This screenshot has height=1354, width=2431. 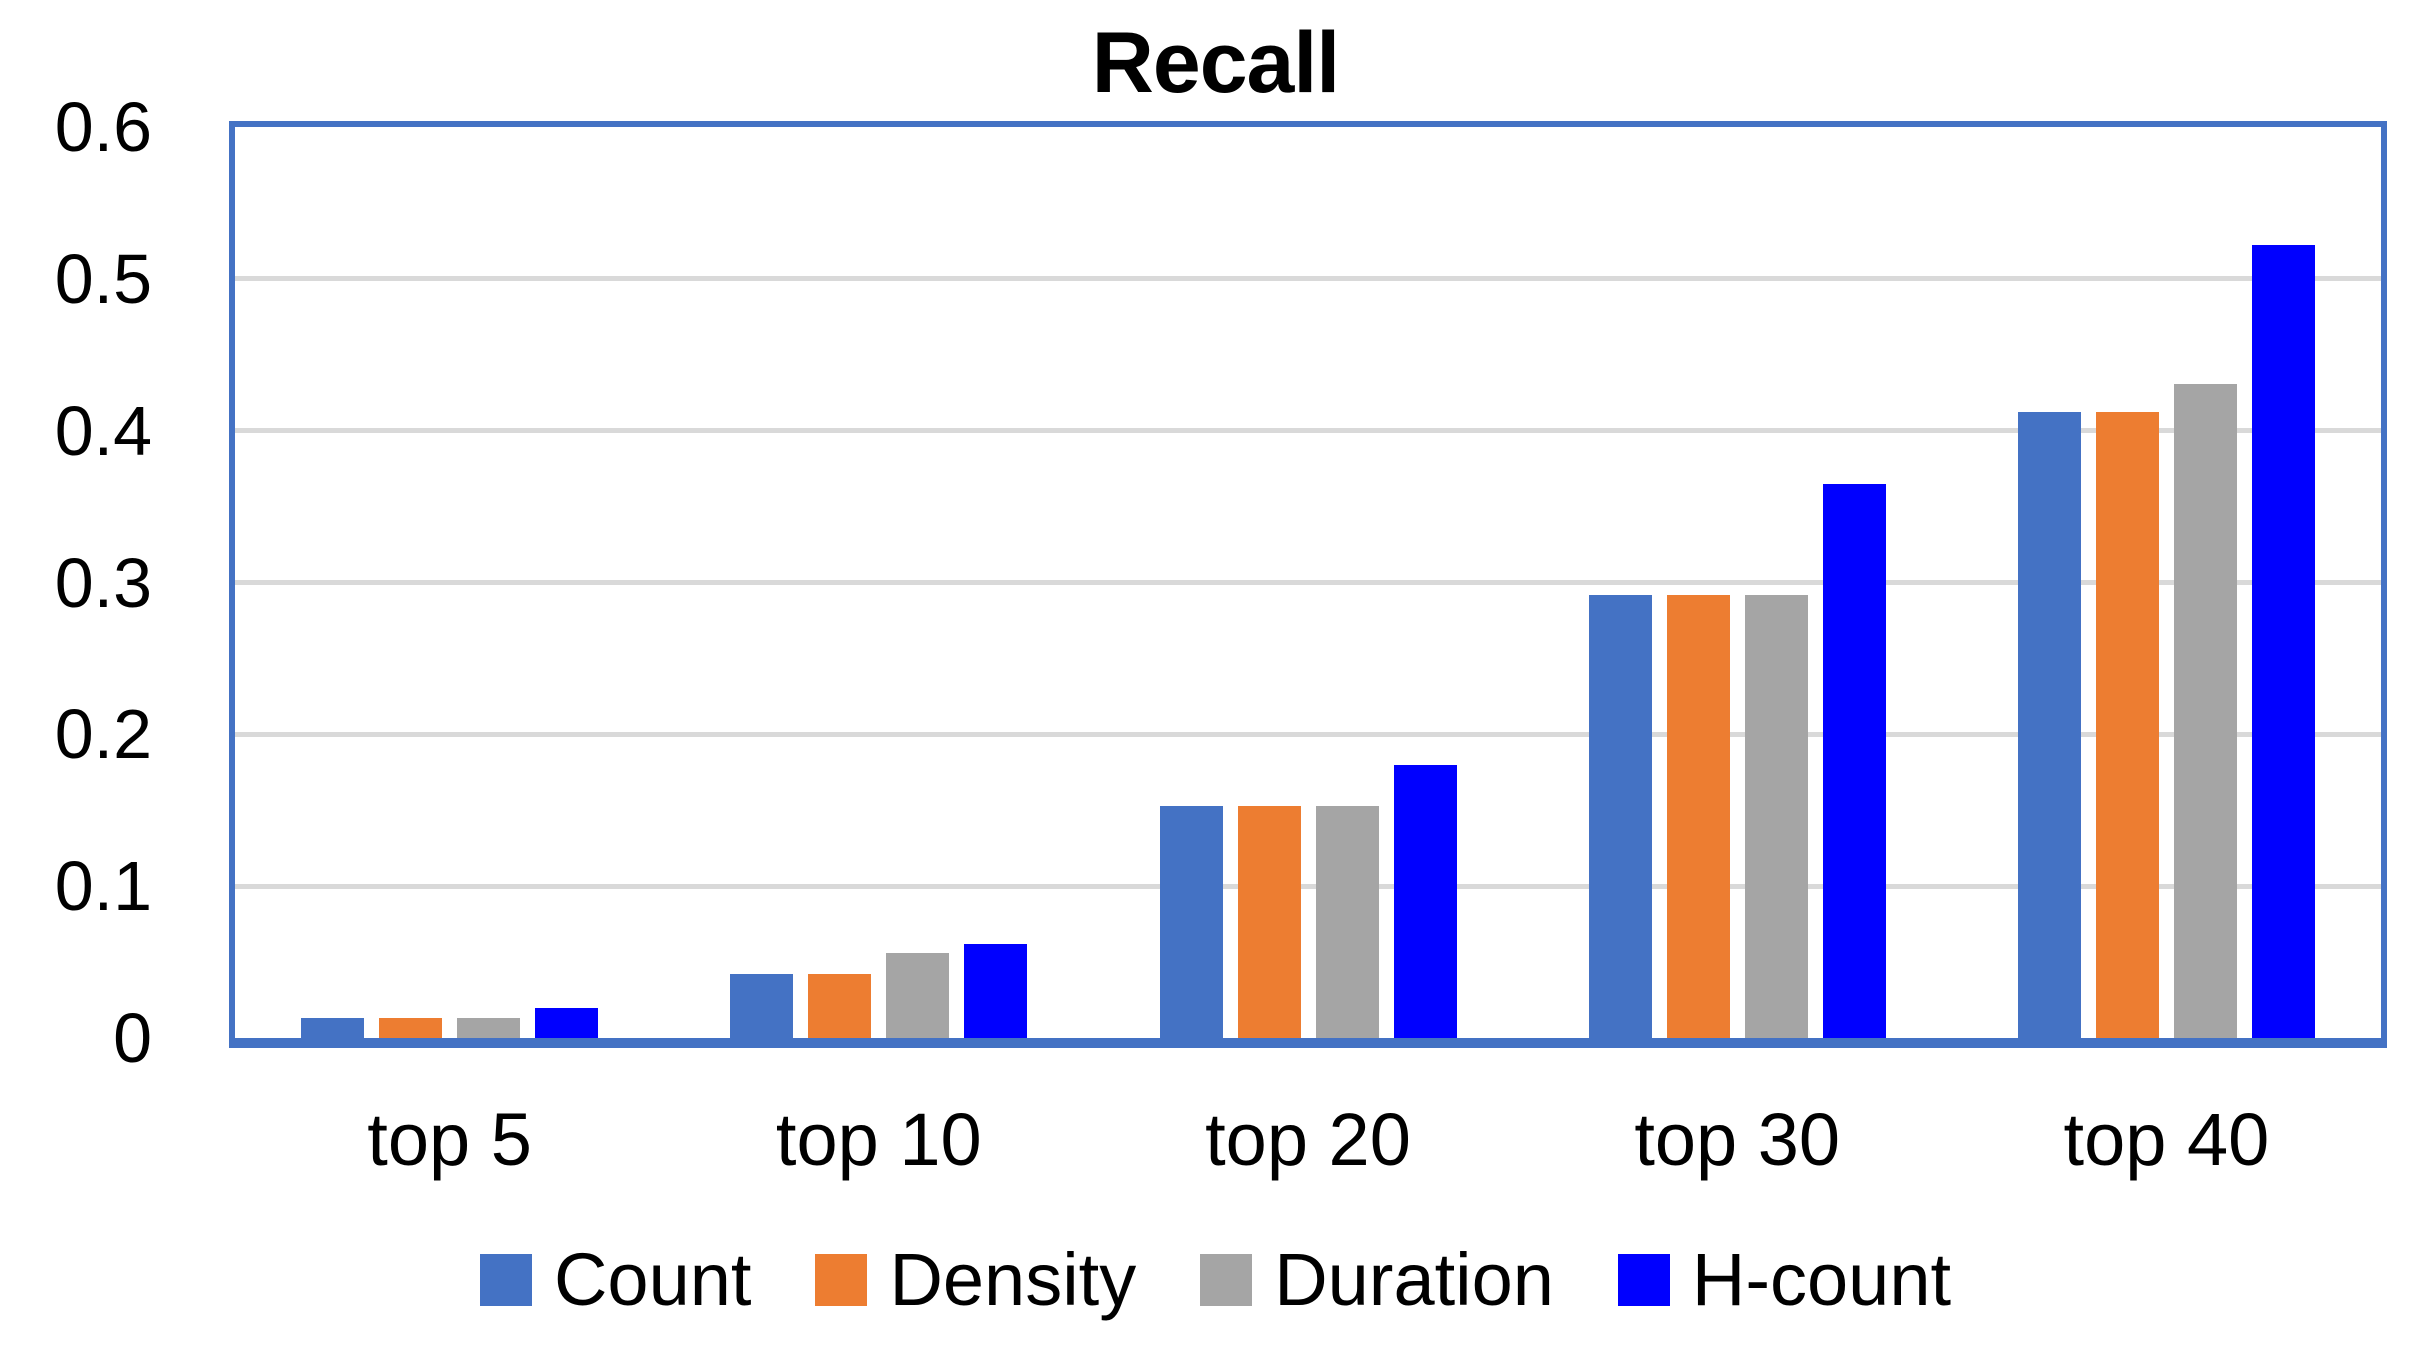 What do you see at coordinates (652, 1279) in the screenshot?
I see `legend-label-count: Count` at bounding box center [652, 1279].